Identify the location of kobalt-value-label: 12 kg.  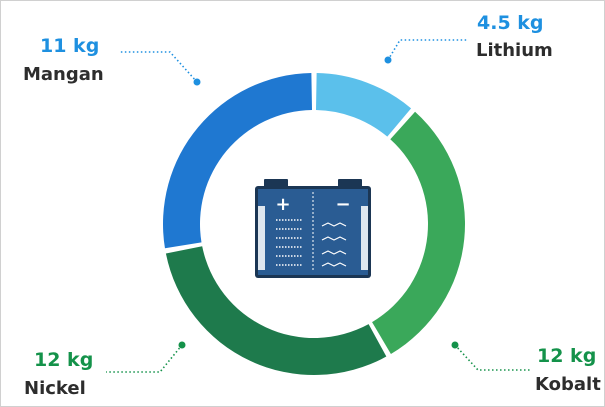
(567, 356).